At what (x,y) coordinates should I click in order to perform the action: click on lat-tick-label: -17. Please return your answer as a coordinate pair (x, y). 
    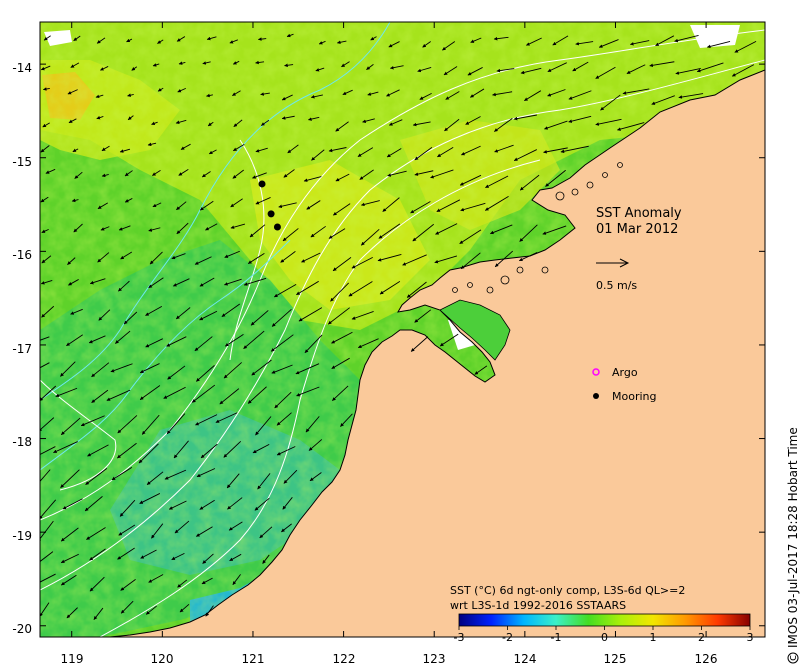
    Looking at the image, I should click on (22, 349).